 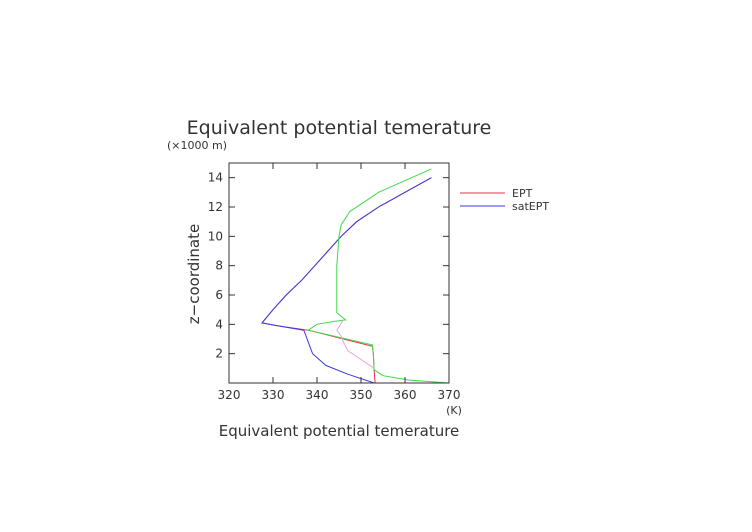 I want to click on legend-label: EPT, so click(x=522, y=193).